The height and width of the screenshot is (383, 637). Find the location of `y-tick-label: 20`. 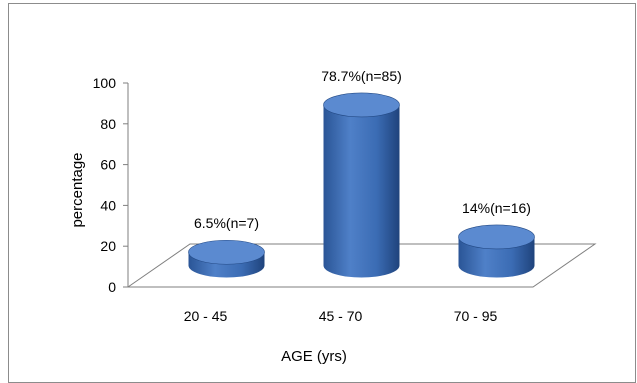

y-tick-label: 20 is located at coordinates (108, 246).